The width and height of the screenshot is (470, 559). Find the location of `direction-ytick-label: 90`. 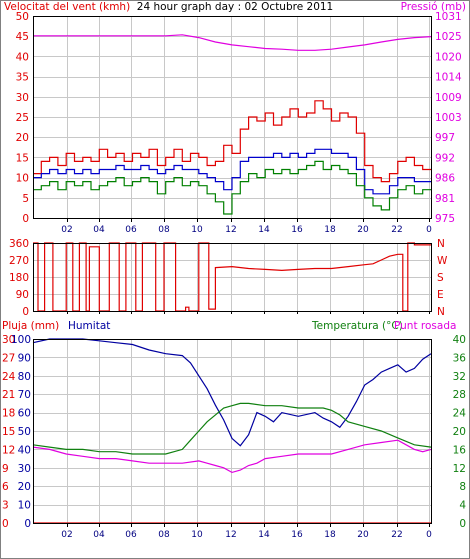

direction-ytick-label: 90 is located at coordinates (22, 295).